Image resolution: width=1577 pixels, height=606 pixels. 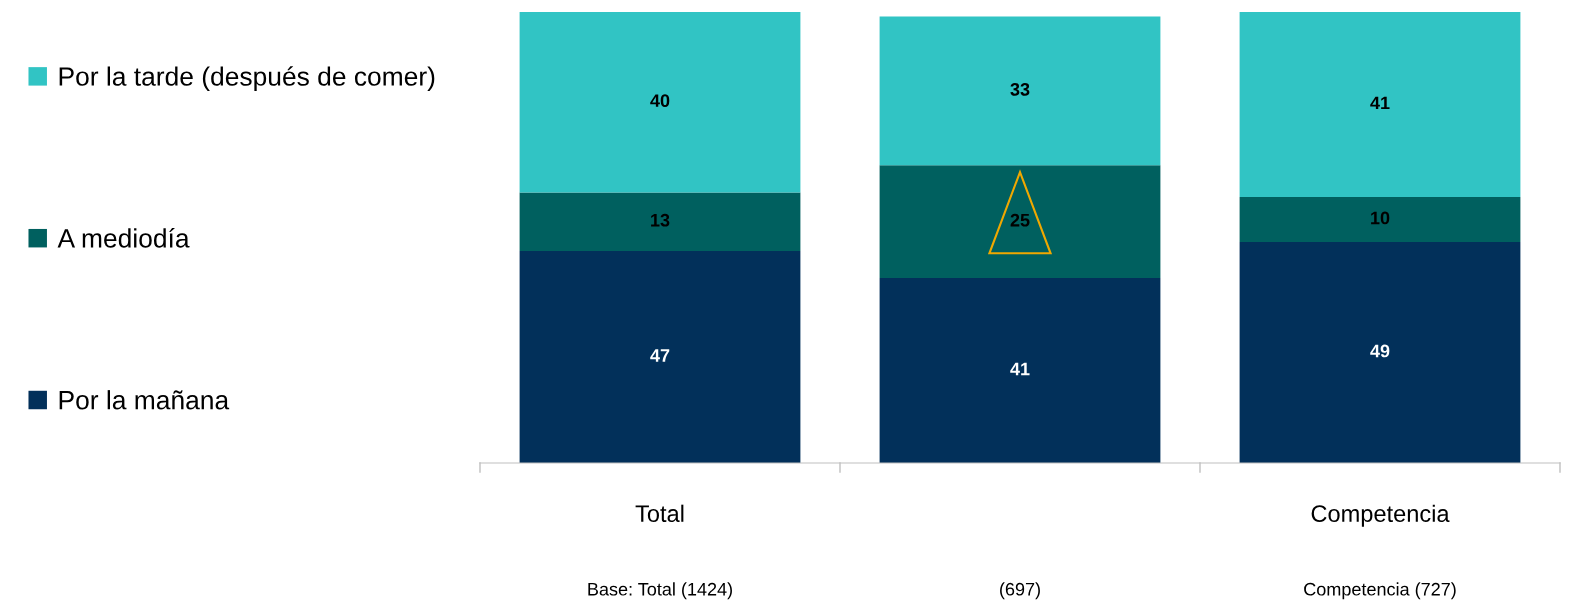 I want to click on legend-label: A mediodía, so click(x=123, y=237).